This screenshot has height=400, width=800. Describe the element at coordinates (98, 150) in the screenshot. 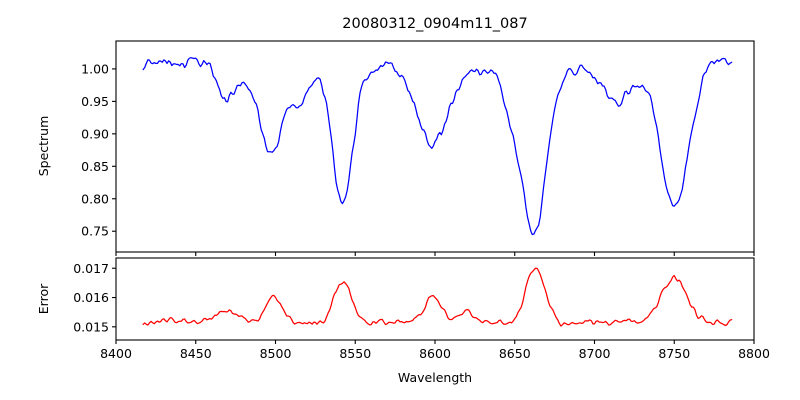

I see `spectrum-y-ticks: 0.75 0.80 0.85 0.90 0.95 1.00` at that location.